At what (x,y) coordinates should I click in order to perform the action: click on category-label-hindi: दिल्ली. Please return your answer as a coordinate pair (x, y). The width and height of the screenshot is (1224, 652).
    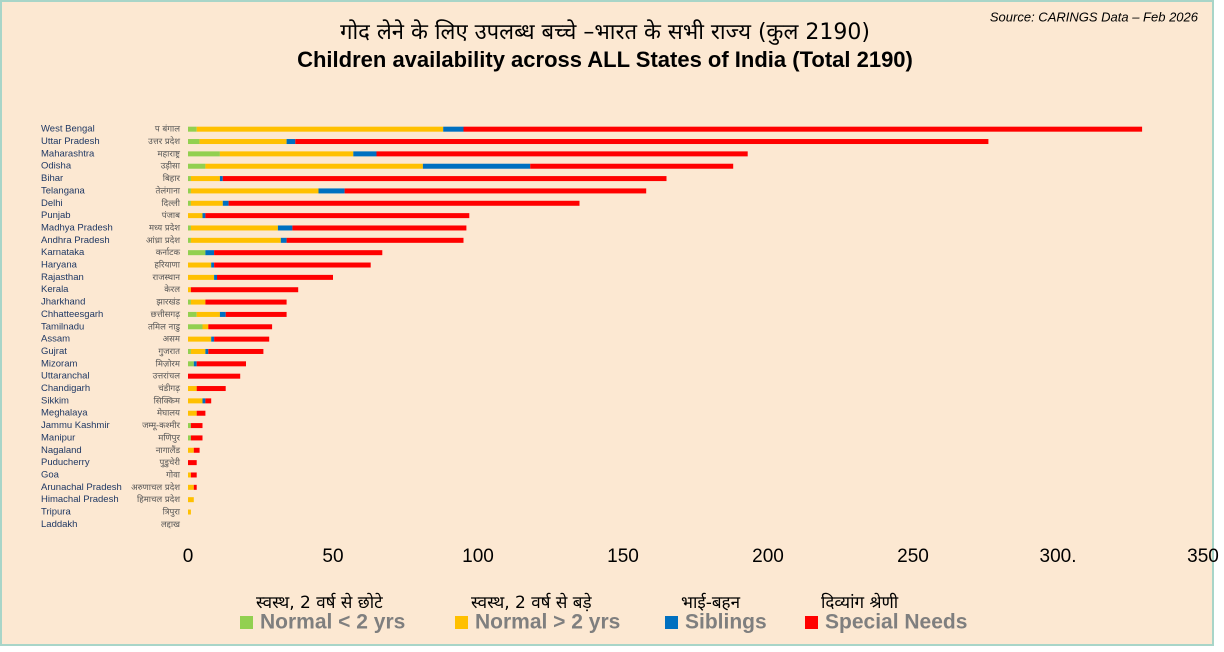
    Looking at the image, I should click on (170, 203).